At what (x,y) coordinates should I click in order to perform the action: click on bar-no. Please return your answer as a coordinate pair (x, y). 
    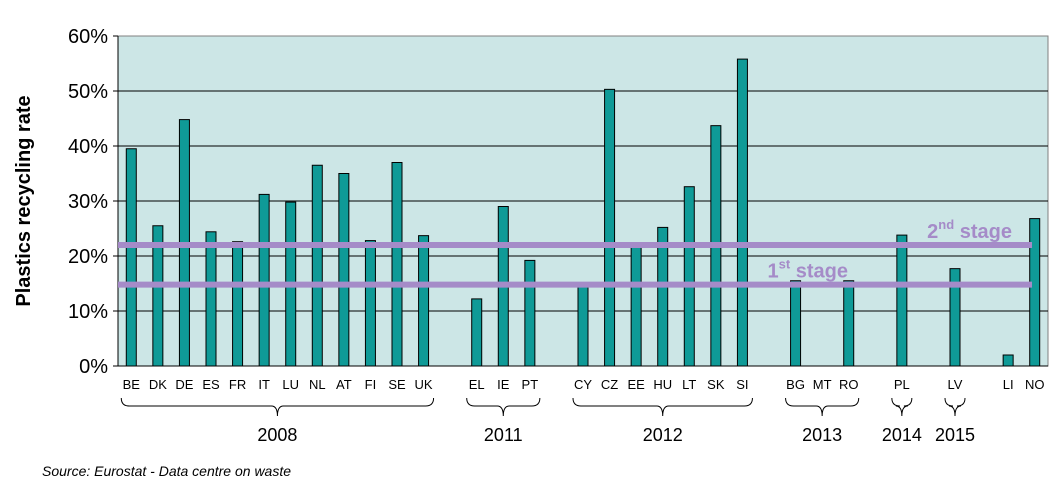
    Looking at the image, I should click on (1035, 292).